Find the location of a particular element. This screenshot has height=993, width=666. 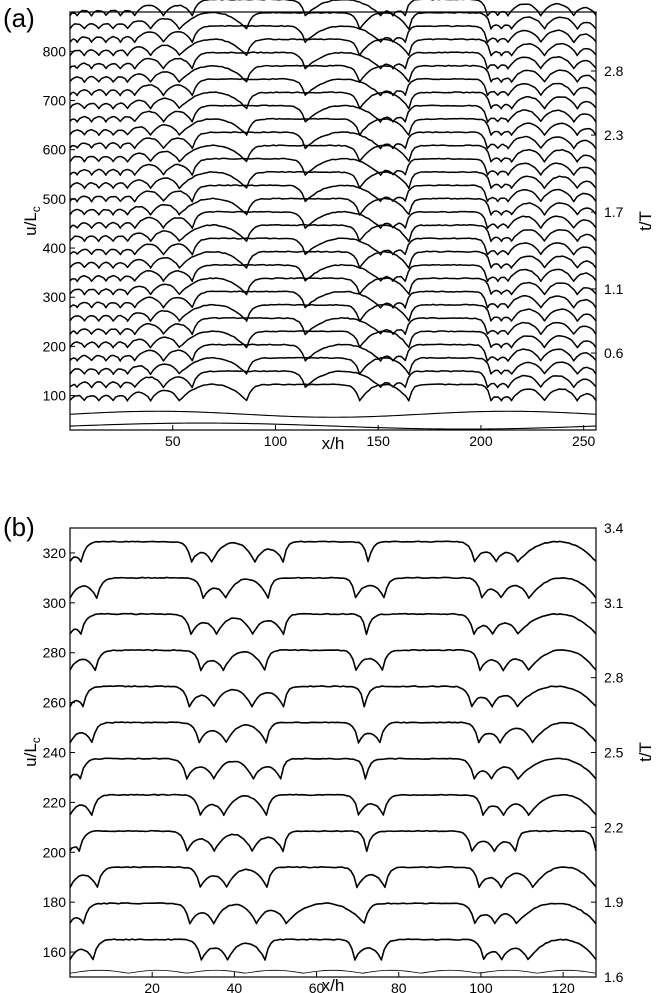

panel-a-y2tick-label: 0.6 is located at coordinates (614, 353).